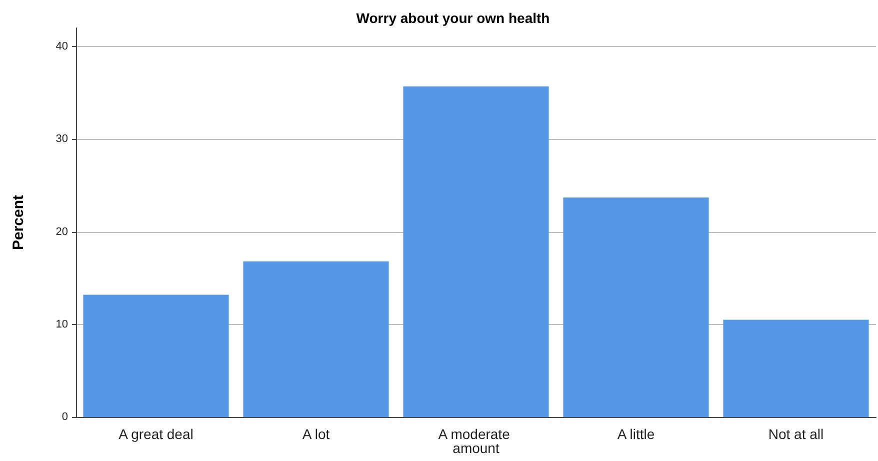 The width and height of the screenshot is (878, 461). Describe the element at coordinates (62, 232) in the screenshot. I see `y-tick-label: 20` at that location.